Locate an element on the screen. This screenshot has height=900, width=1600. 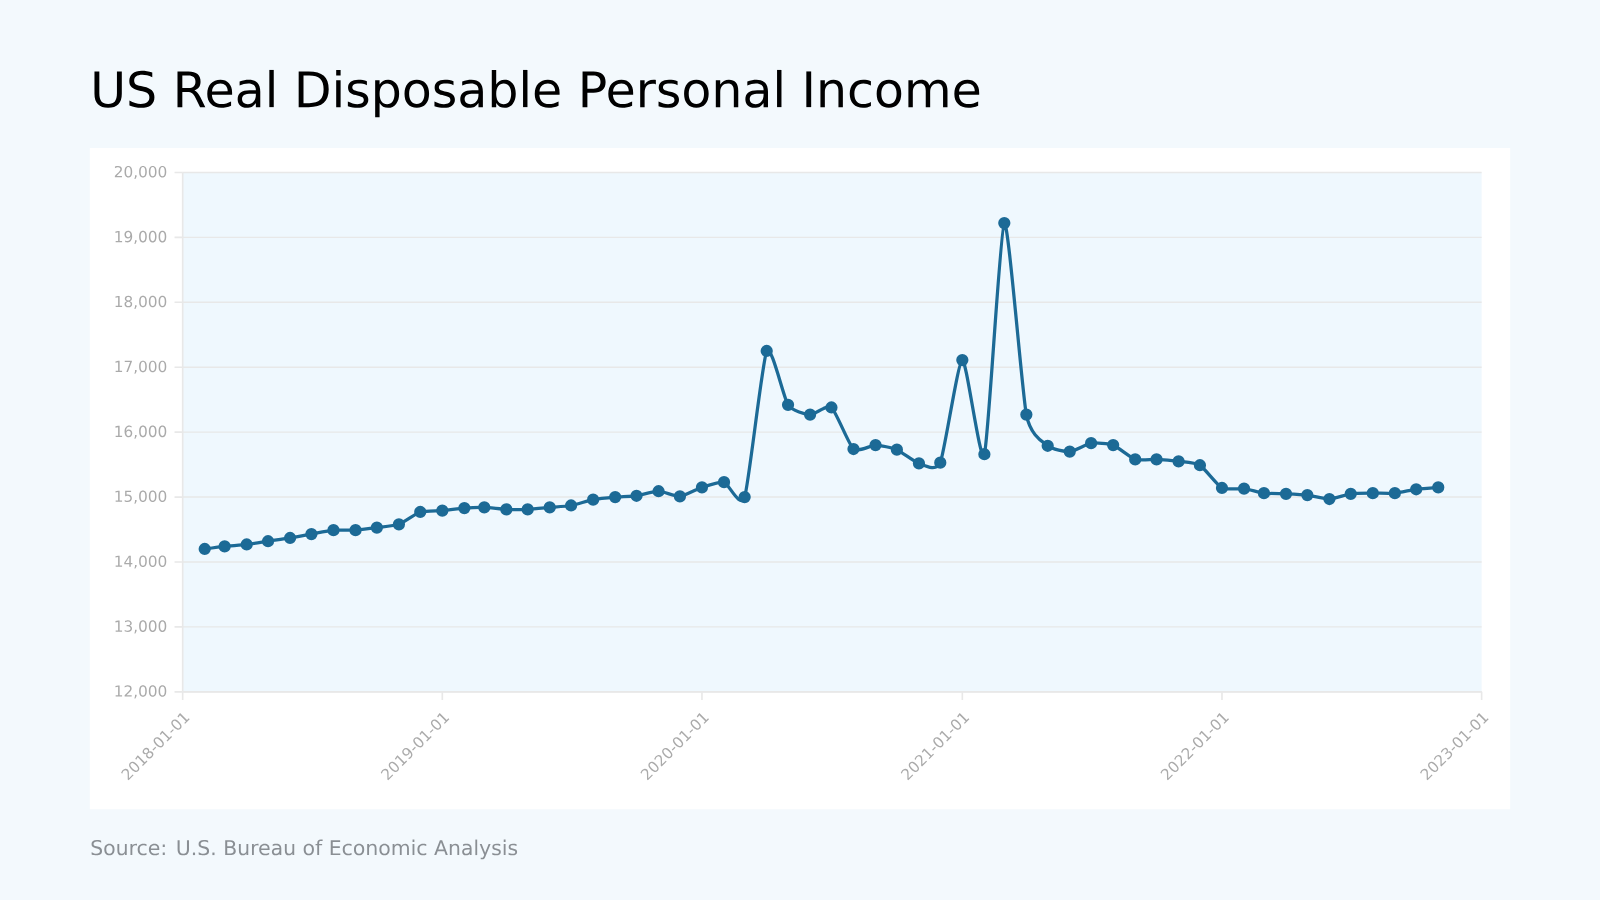
y-tick-label: 20,000 is located at coordinates (140, 172).